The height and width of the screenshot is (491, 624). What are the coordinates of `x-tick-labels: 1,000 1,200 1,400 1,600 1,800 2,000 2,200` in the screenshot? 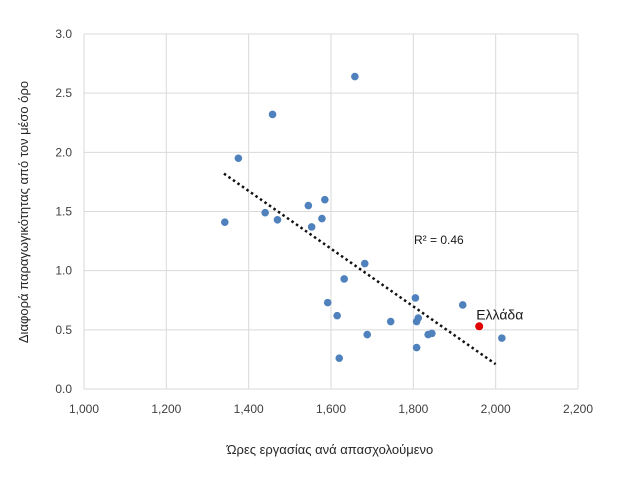 It's located at (331, 409).